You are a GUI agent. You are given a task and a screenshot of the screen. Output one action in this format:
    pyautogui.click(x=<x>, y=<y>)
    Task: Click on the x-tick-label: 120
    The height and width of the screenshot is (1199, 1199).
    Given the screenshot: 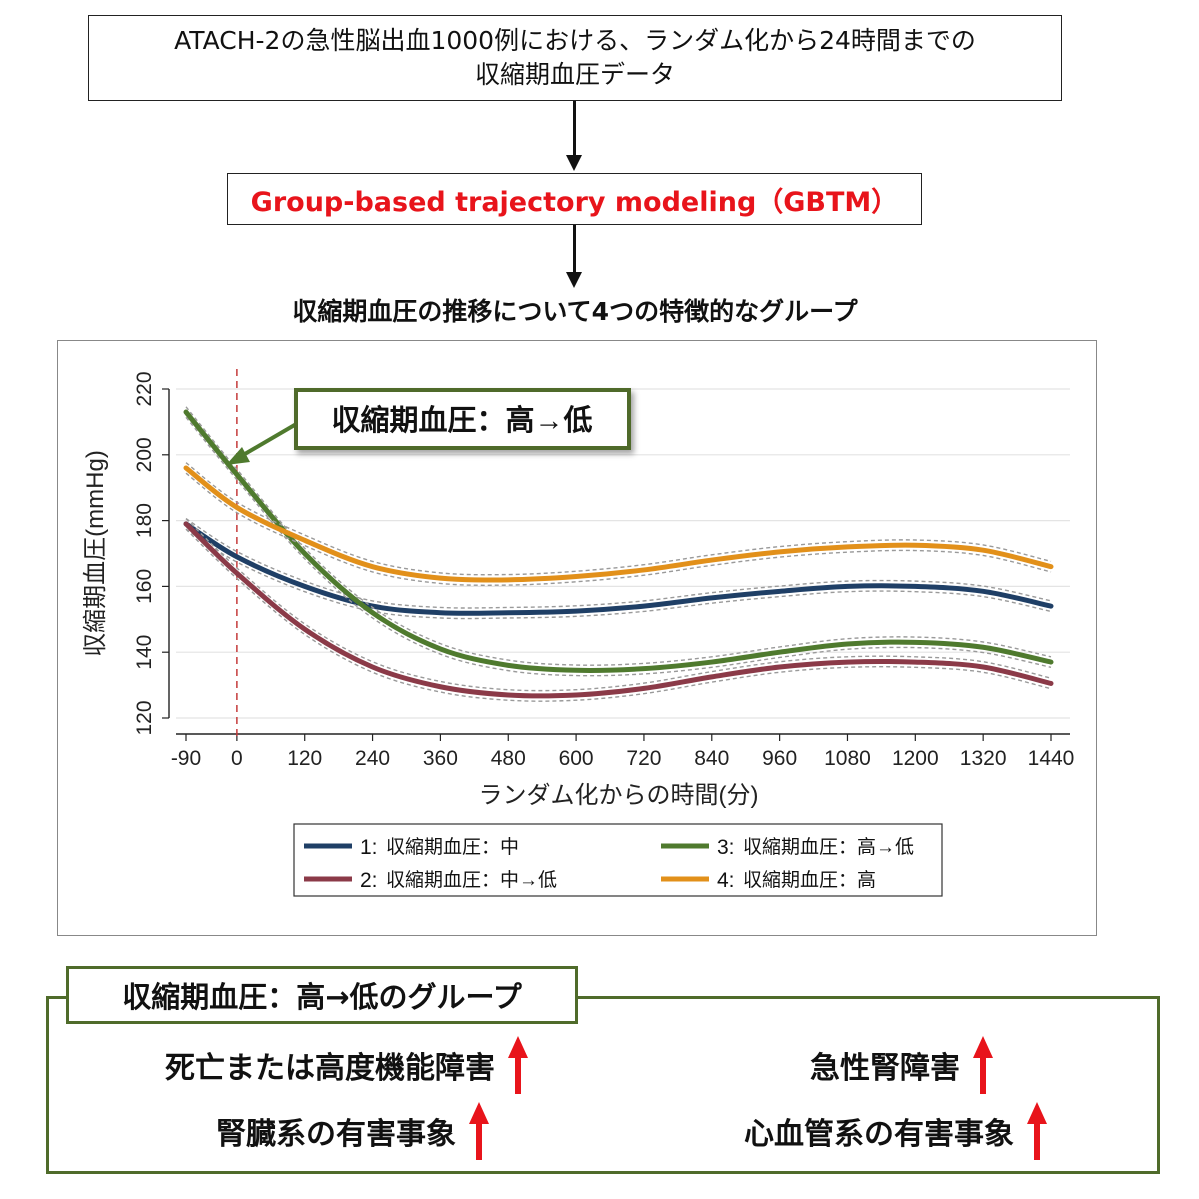 What is the action you would take?
    pyautogui.click(x=304, y=758)
    